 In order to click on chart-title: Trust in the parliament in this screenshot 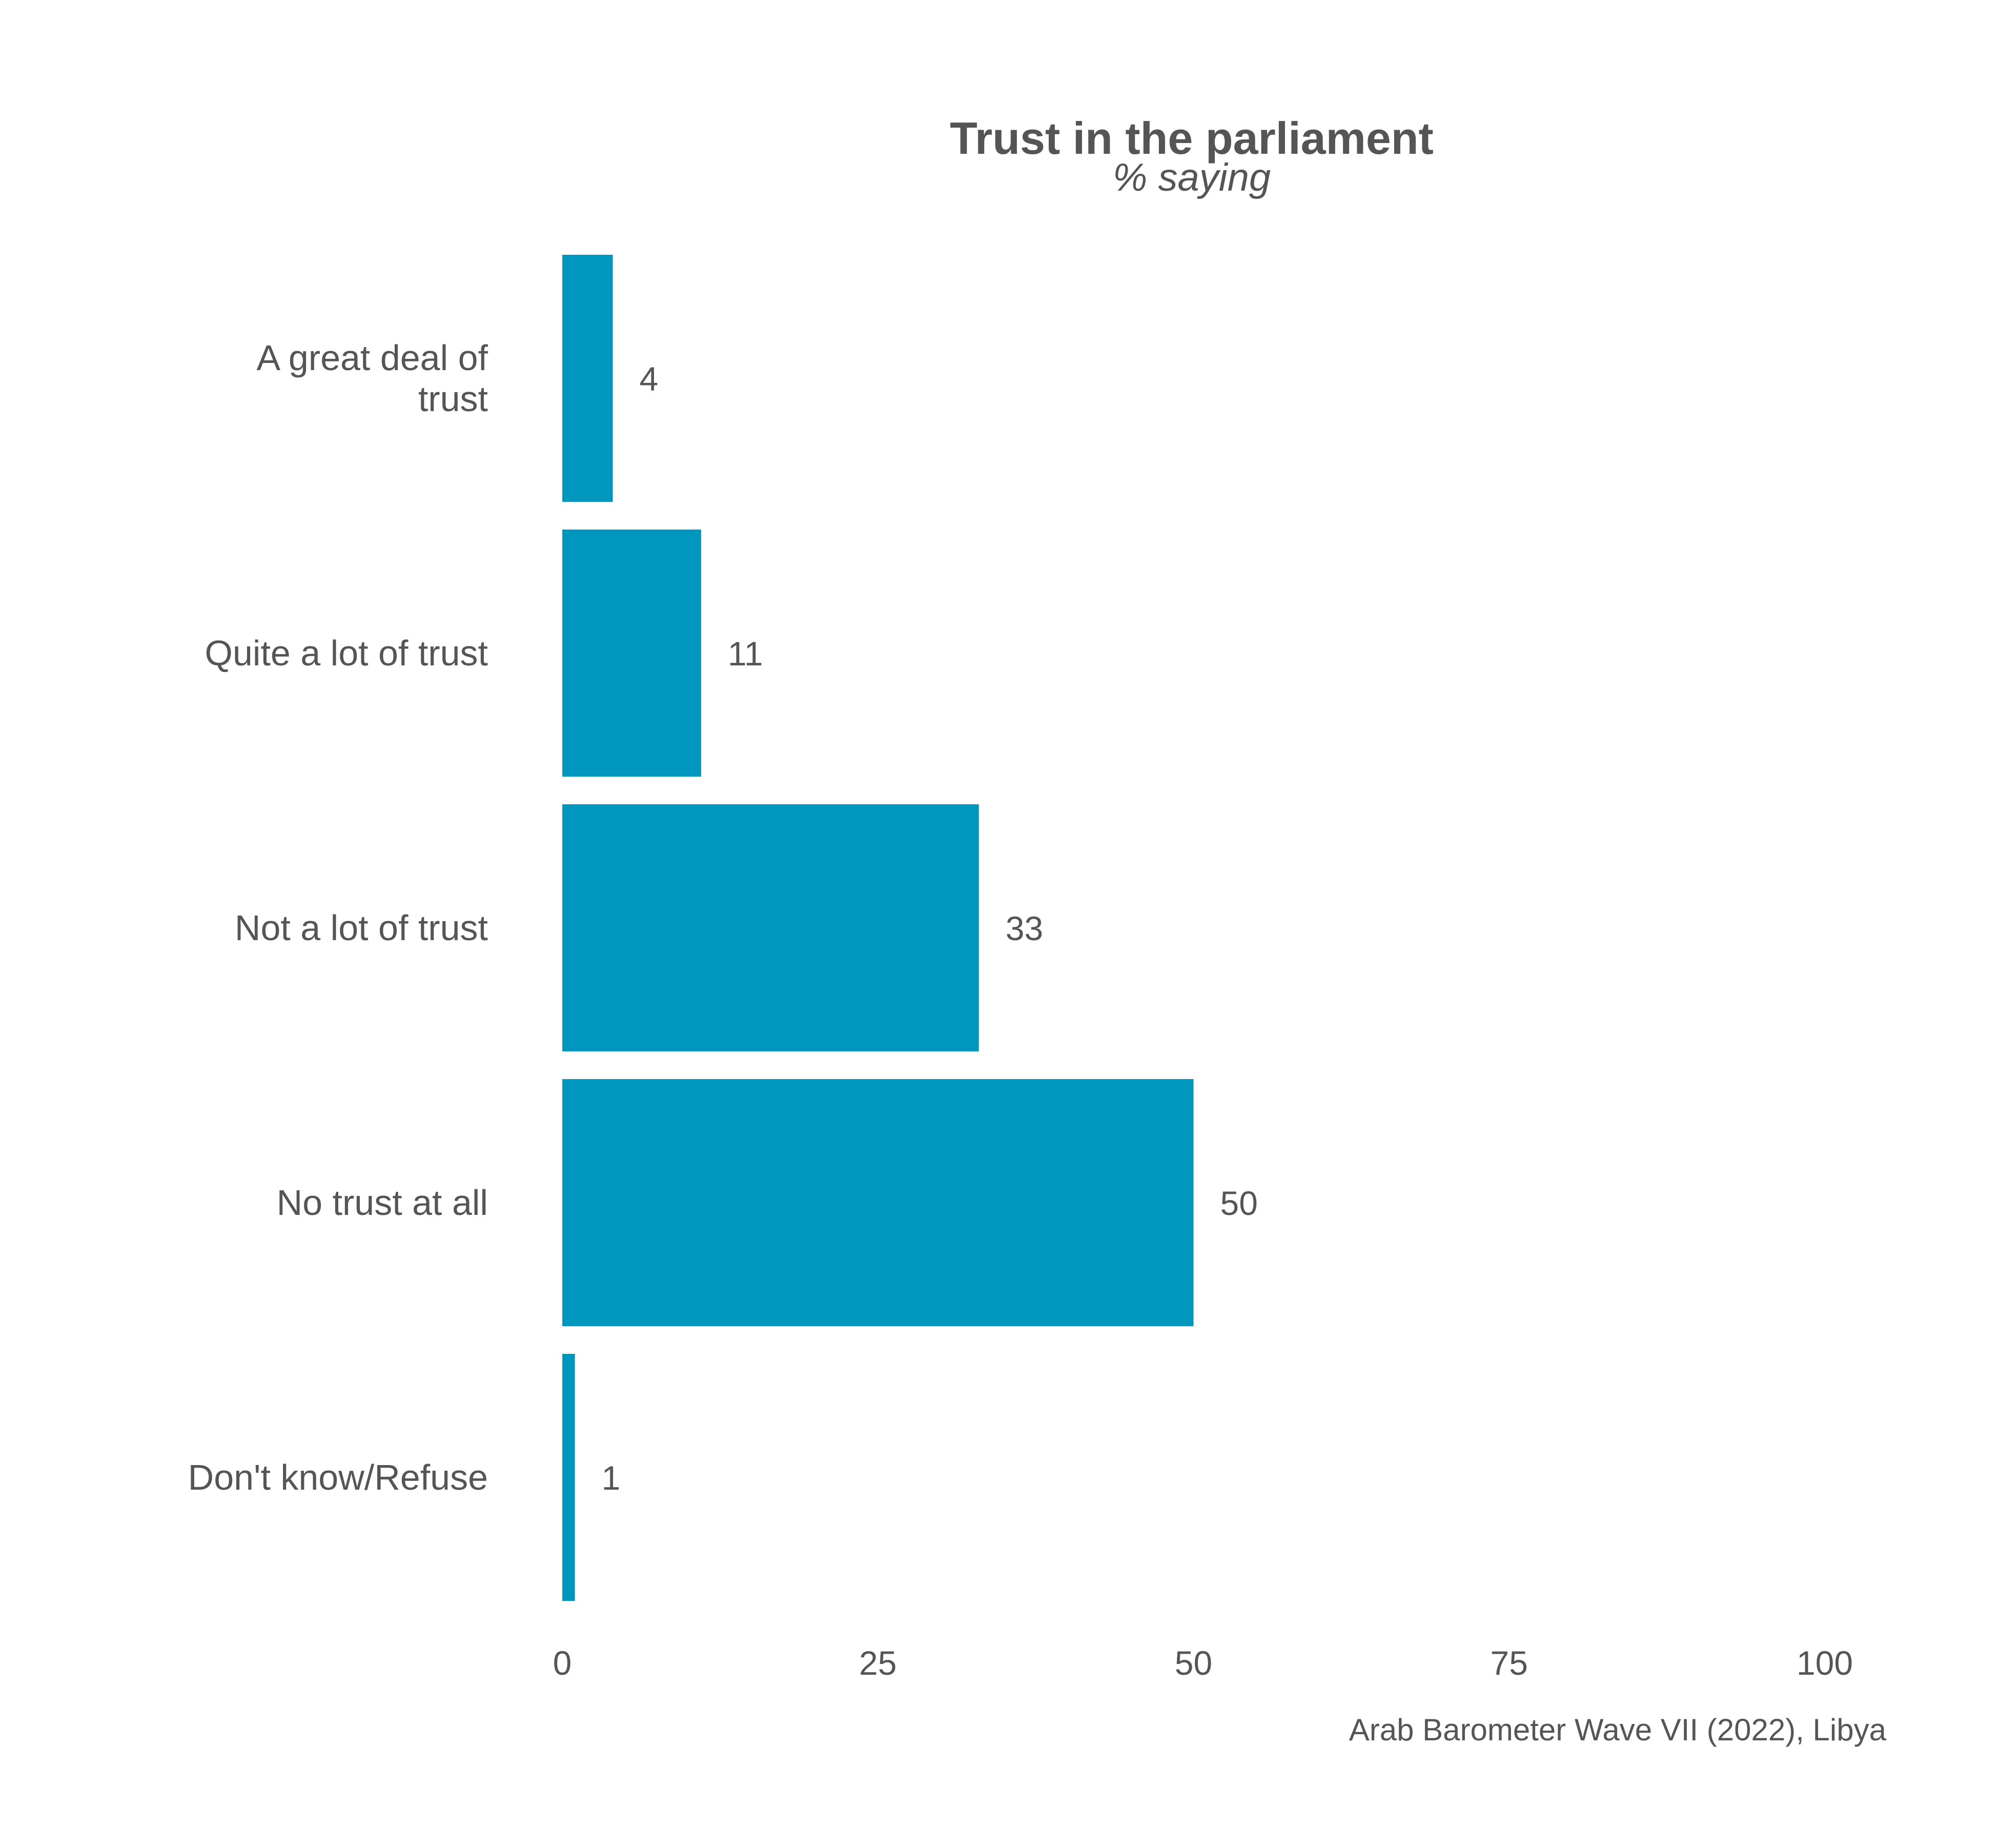, I will do `click(1192, 138)`.